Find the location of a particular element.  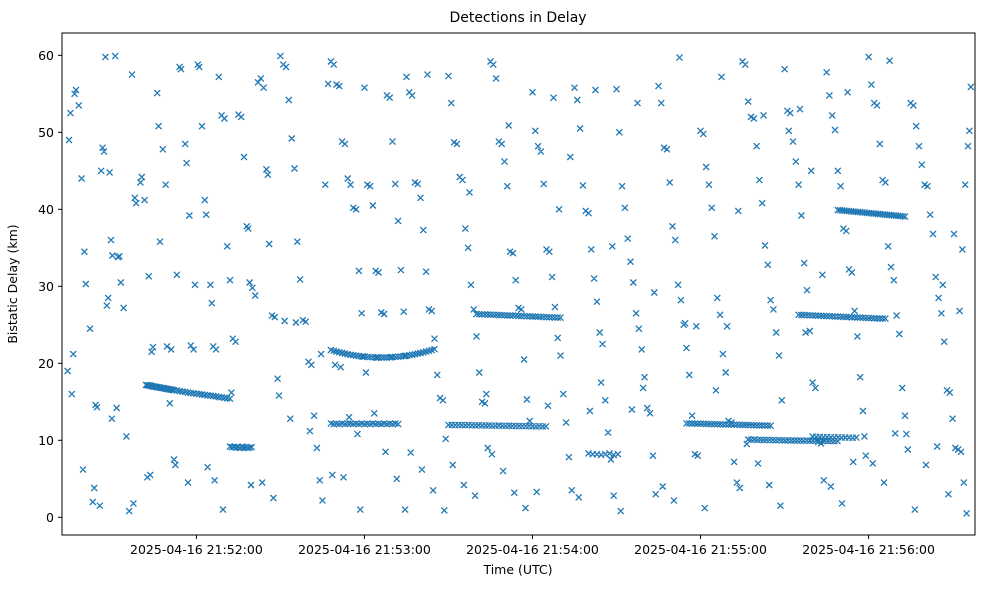

x-tick-label: 2025-04-16 21:54:00 is located at coordinates (532, 549).